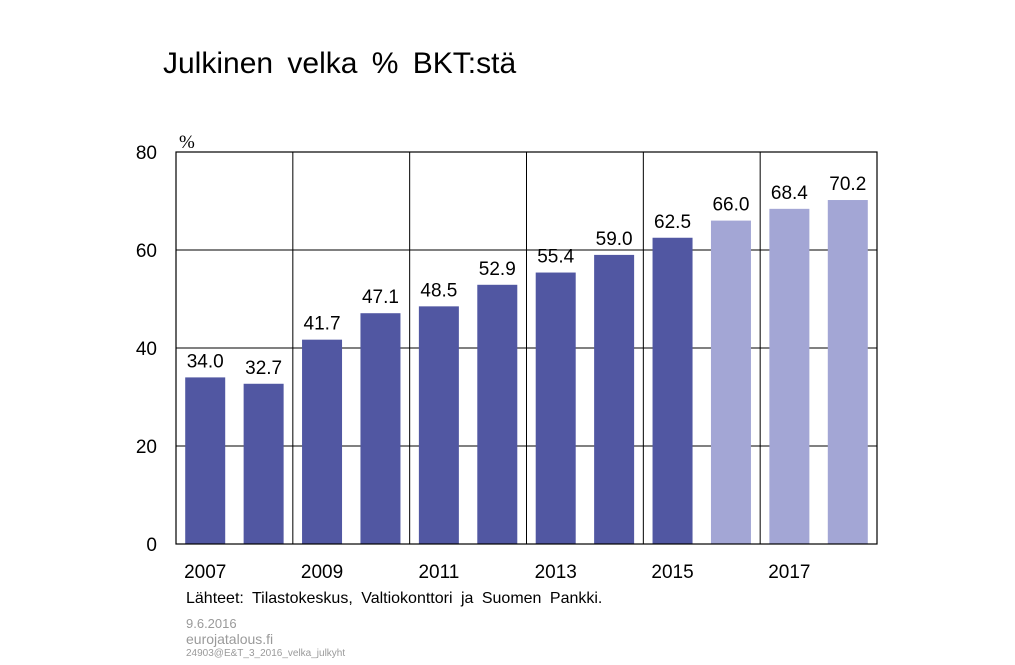 Image resolution: width=1015 pixels, height=665 pixels. I want to click on footer-date: 9.6.2016, so click(211, 623).